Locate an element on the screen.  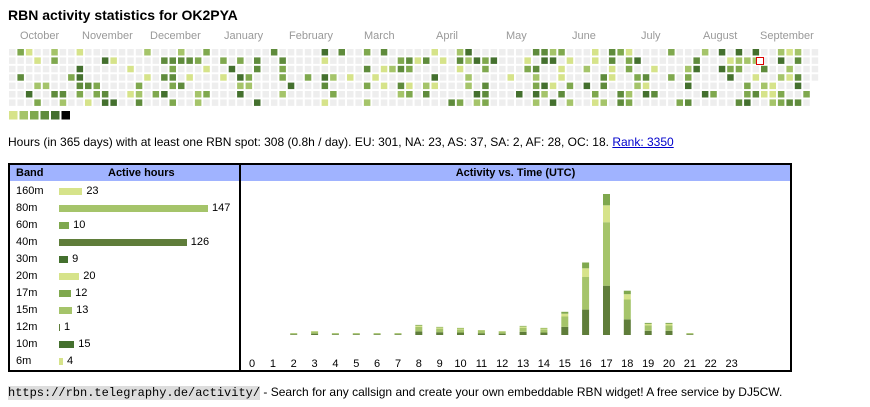
band-name: 20m is located at coordinates (27, 276).